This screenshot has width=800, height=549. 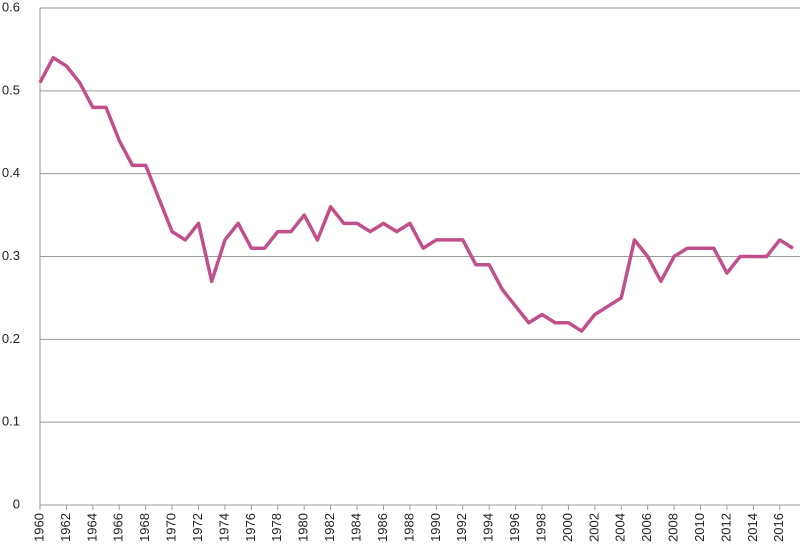 I want to click on x-tick-label: 2000, so click(x=567, y=527).